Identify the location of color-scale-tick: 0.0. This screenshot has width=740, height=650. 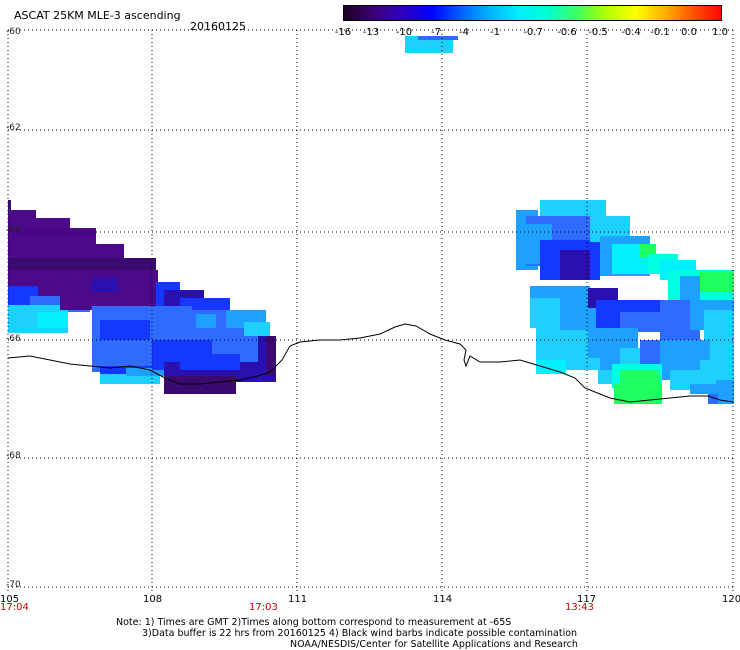
(689, 32).